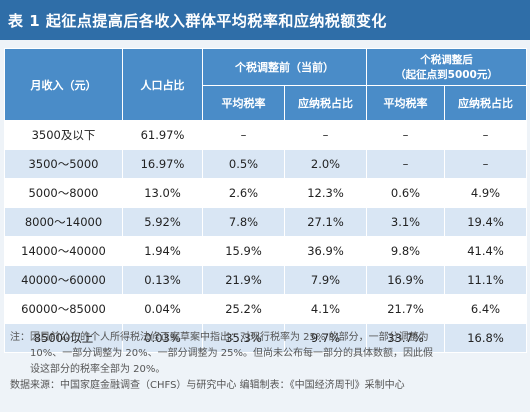 This screenshot has height=412, width=530. What do you see at coordinates (325, 164) in the screenshot?
I see `cell-tax-share-before: 2.0%` at bounding box center [325, 164].